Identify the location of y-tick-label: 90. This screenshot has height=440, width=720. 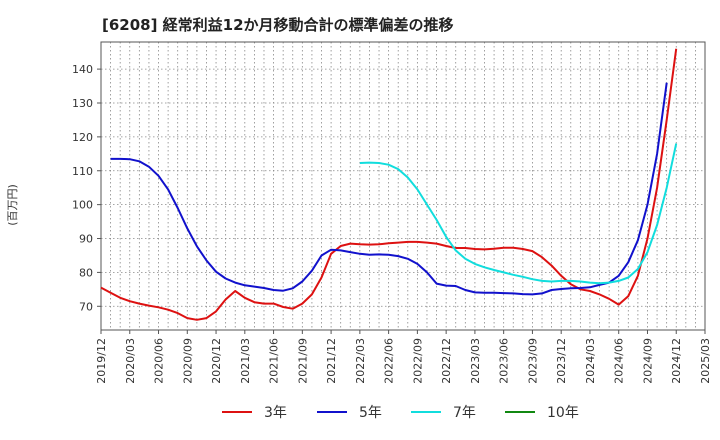
(86, 239).